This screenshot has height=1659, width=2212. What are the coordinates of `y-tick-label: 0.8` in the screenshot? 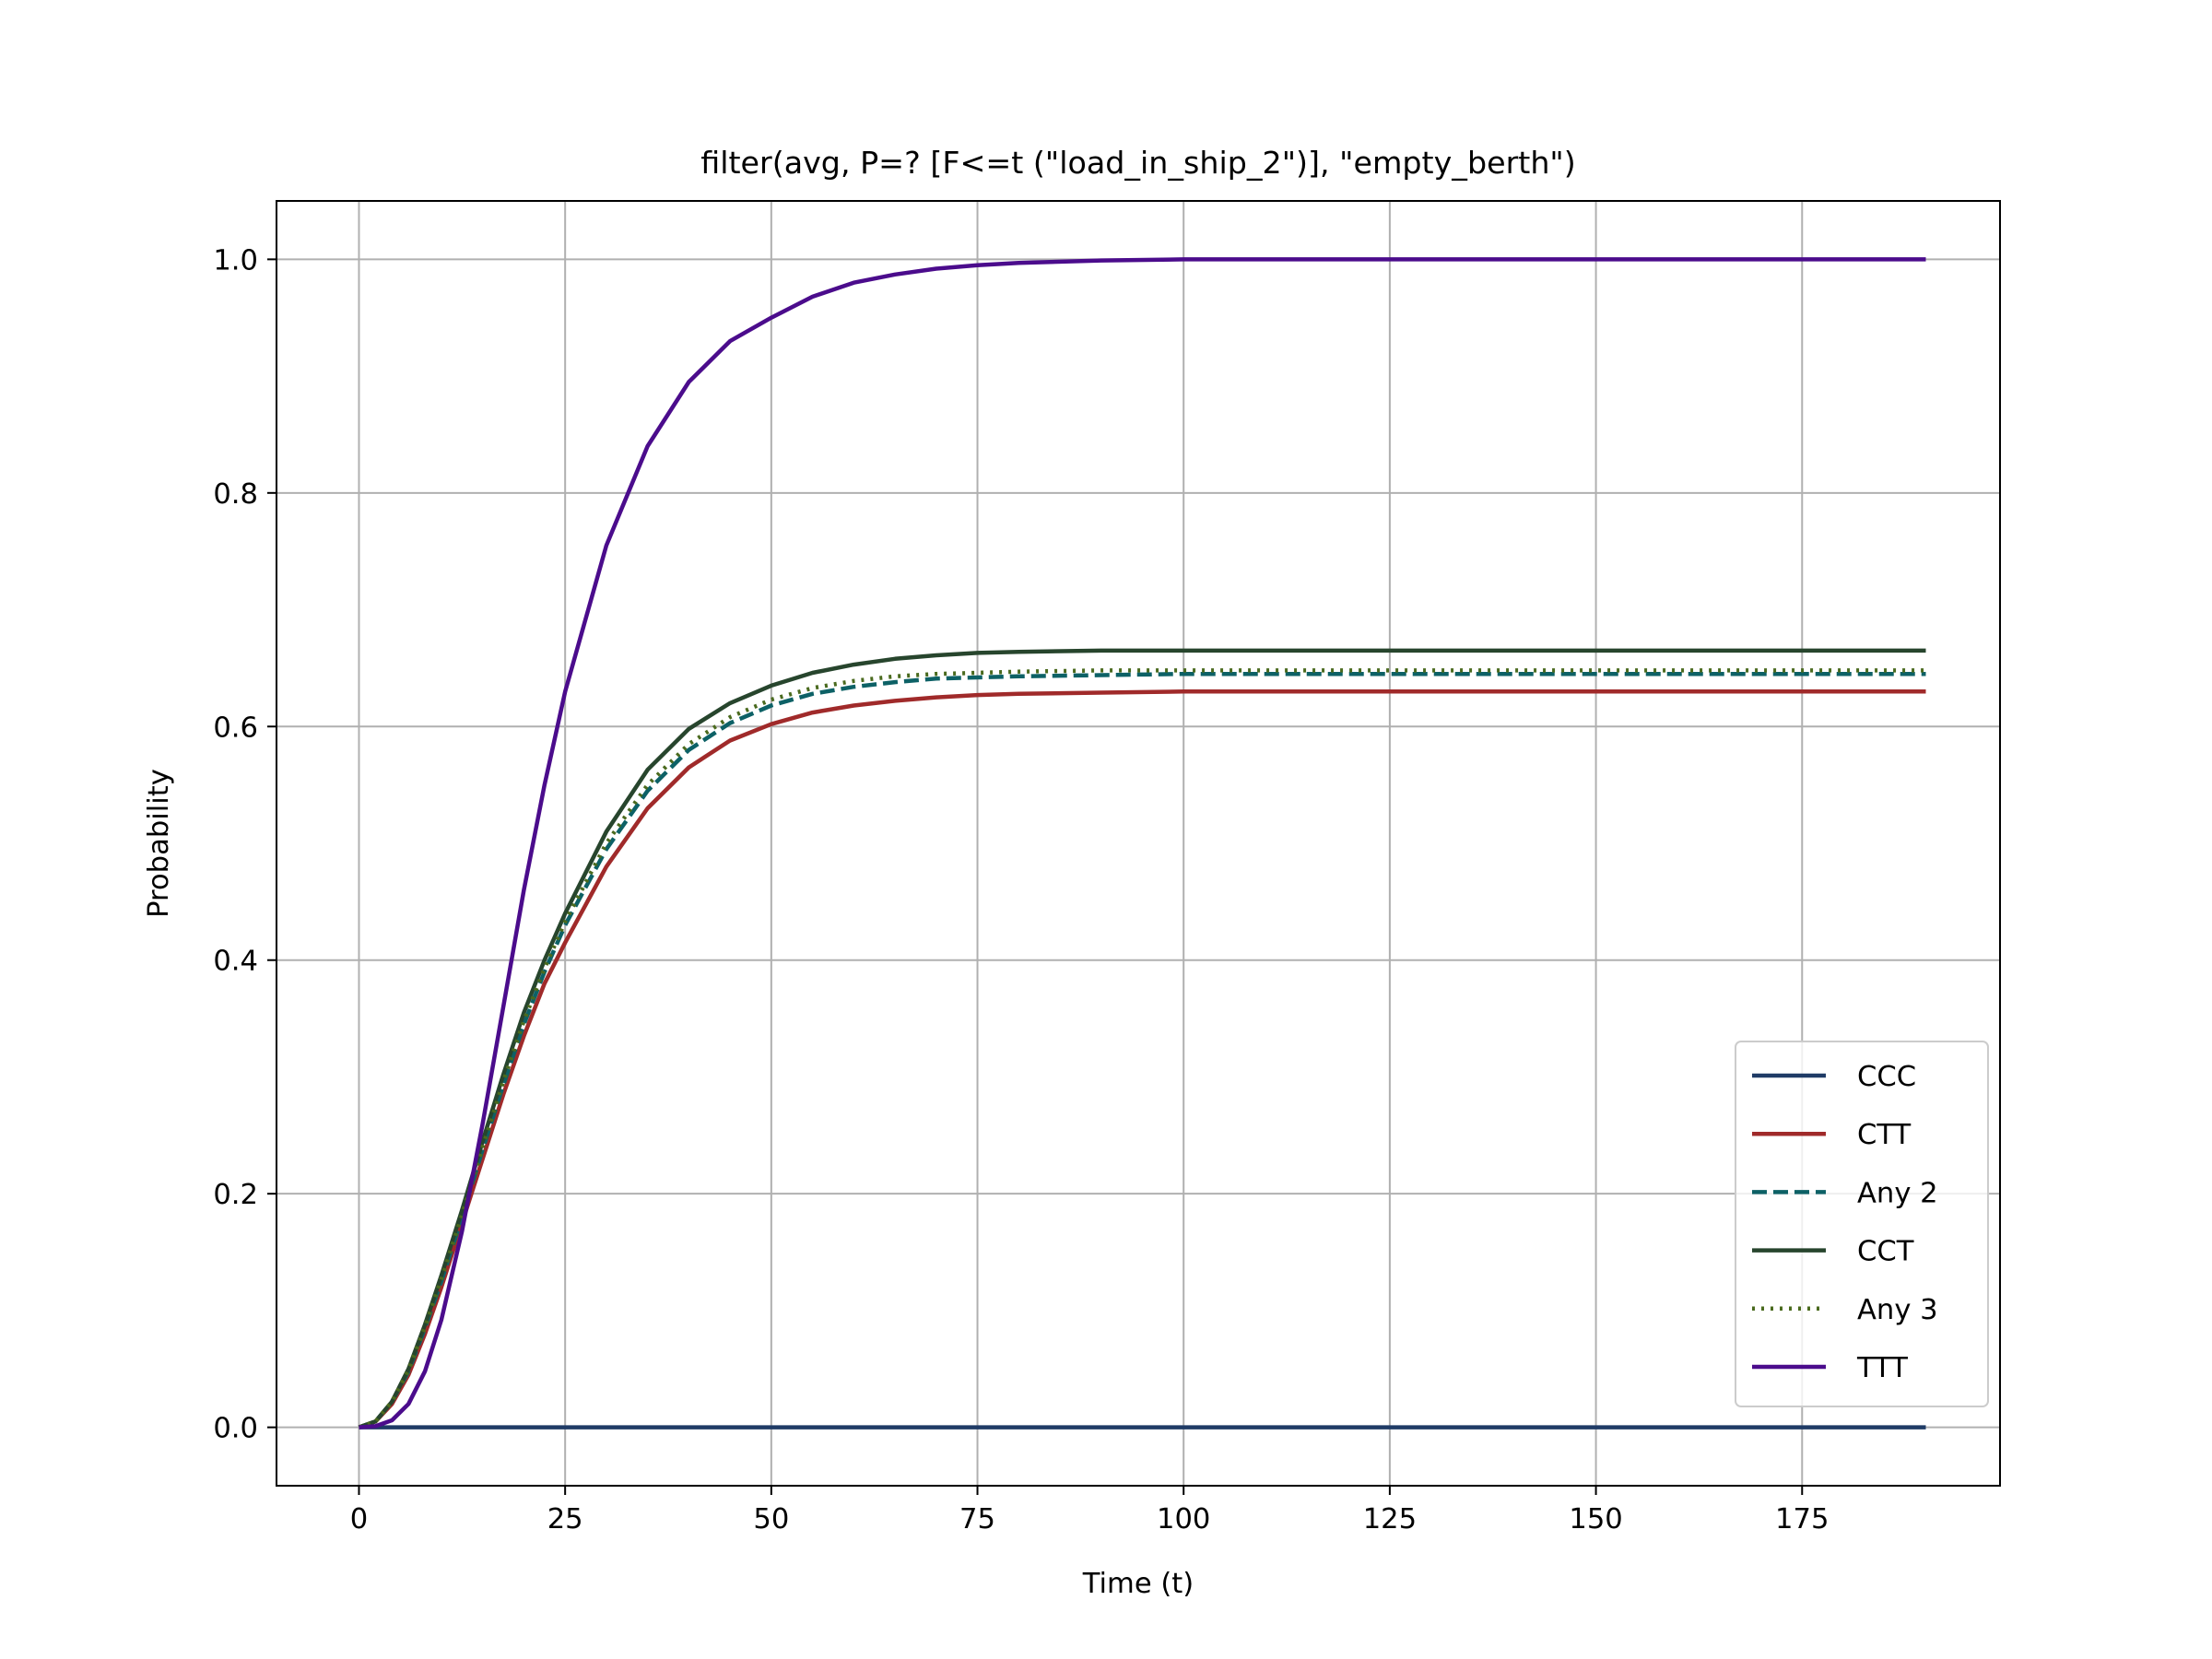 It's located at (235, 494).